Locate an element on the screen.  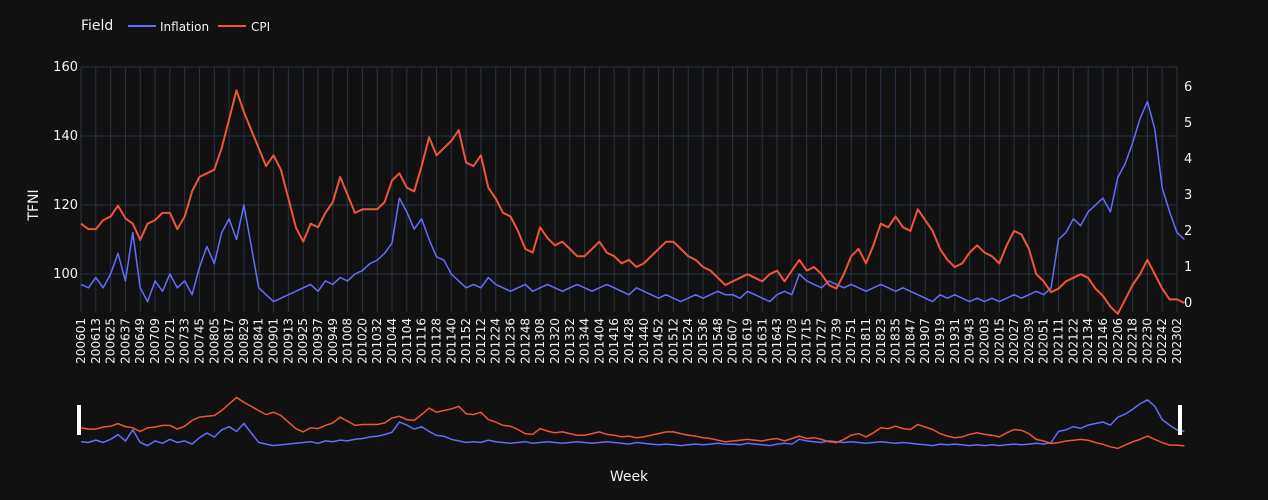
x-tick-label: 200649 is located at coordinates (140, 341).